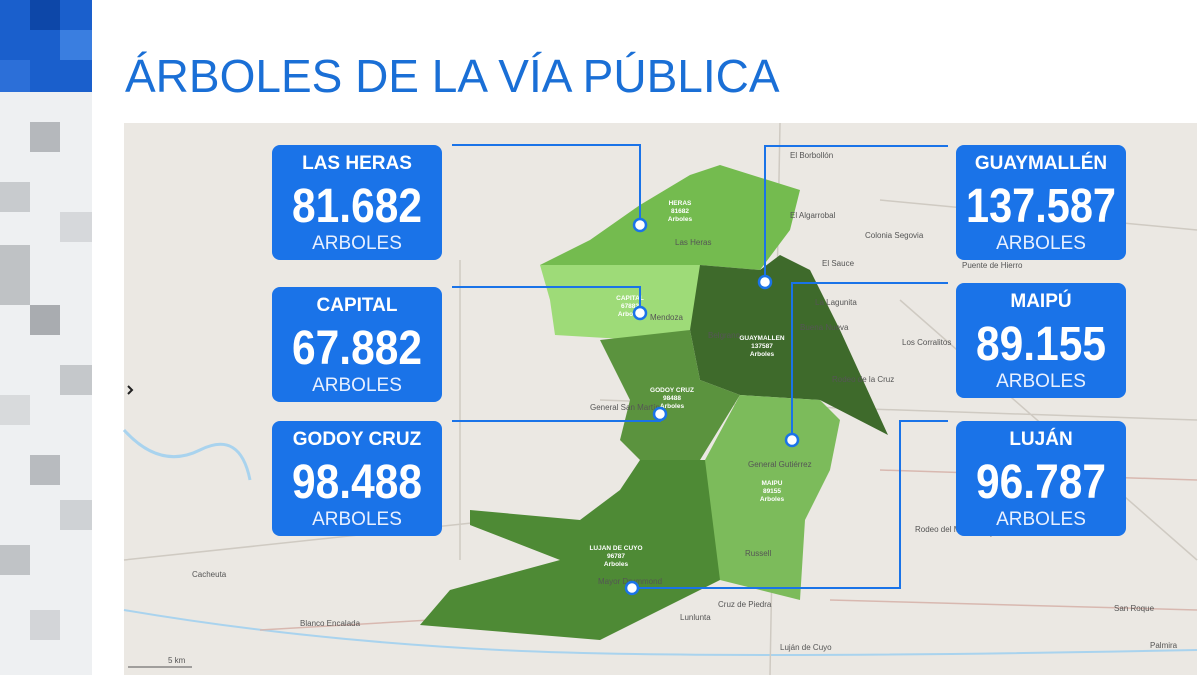 This screenshot has height=675, width=1200. Describe the element at coordinates (357, 439) in the screenshot. I see `box-name: GODOY CRUZ` at that location.